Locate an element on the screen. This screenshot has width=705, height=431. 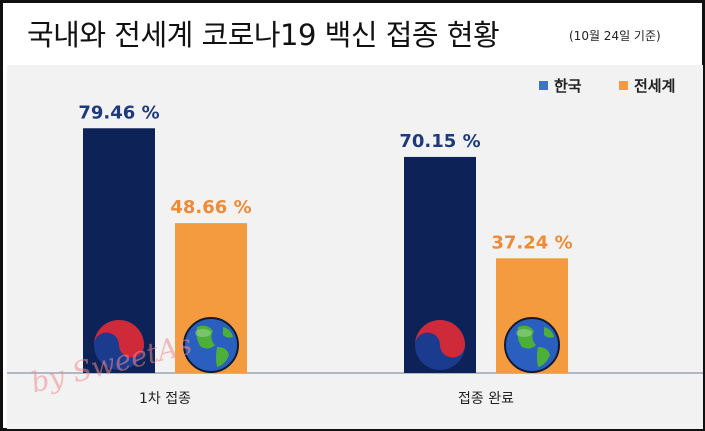
chart-title: 국내와 전세계 코로나19 백신 접종 현황 is located at coordinates (263, 35).